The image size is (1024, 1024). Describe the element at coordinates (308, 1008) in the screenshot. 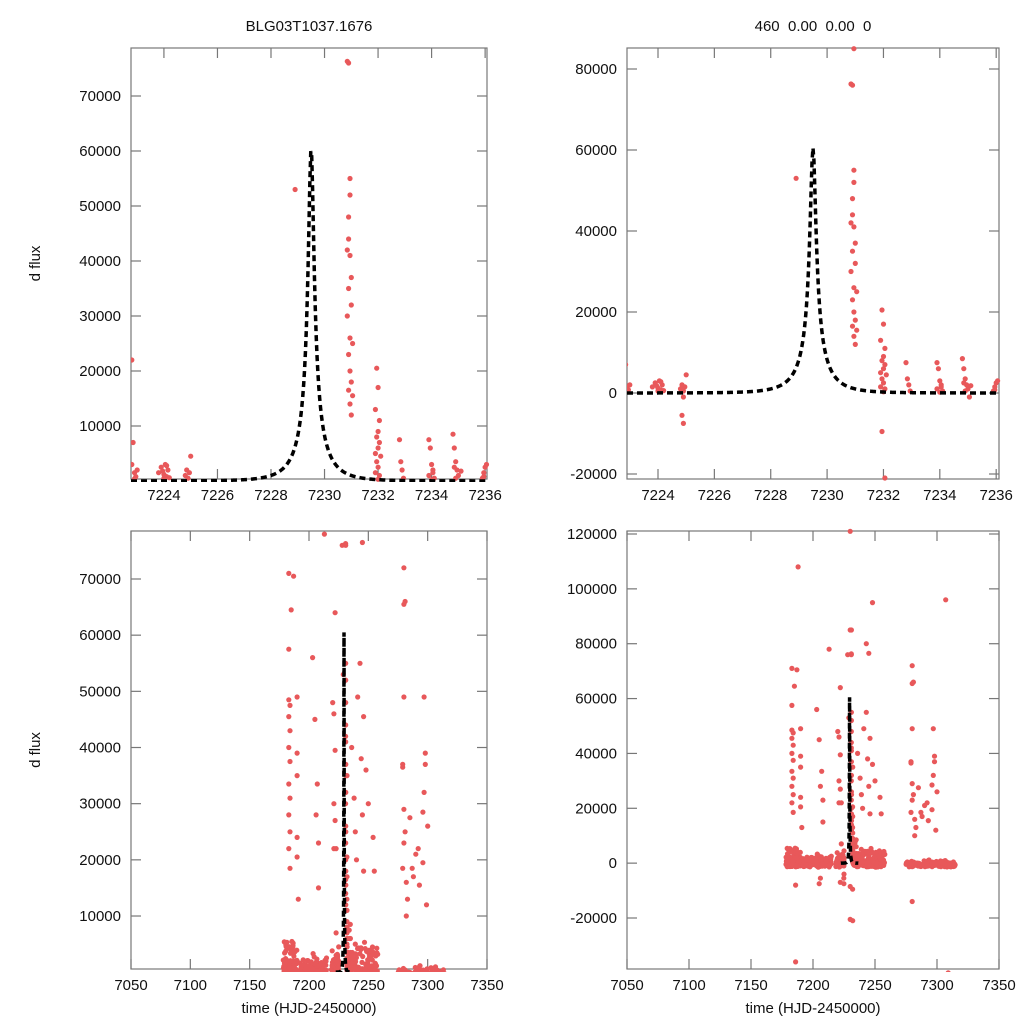

I see `x-axis-label: time (HJD-2450000)` at that location.